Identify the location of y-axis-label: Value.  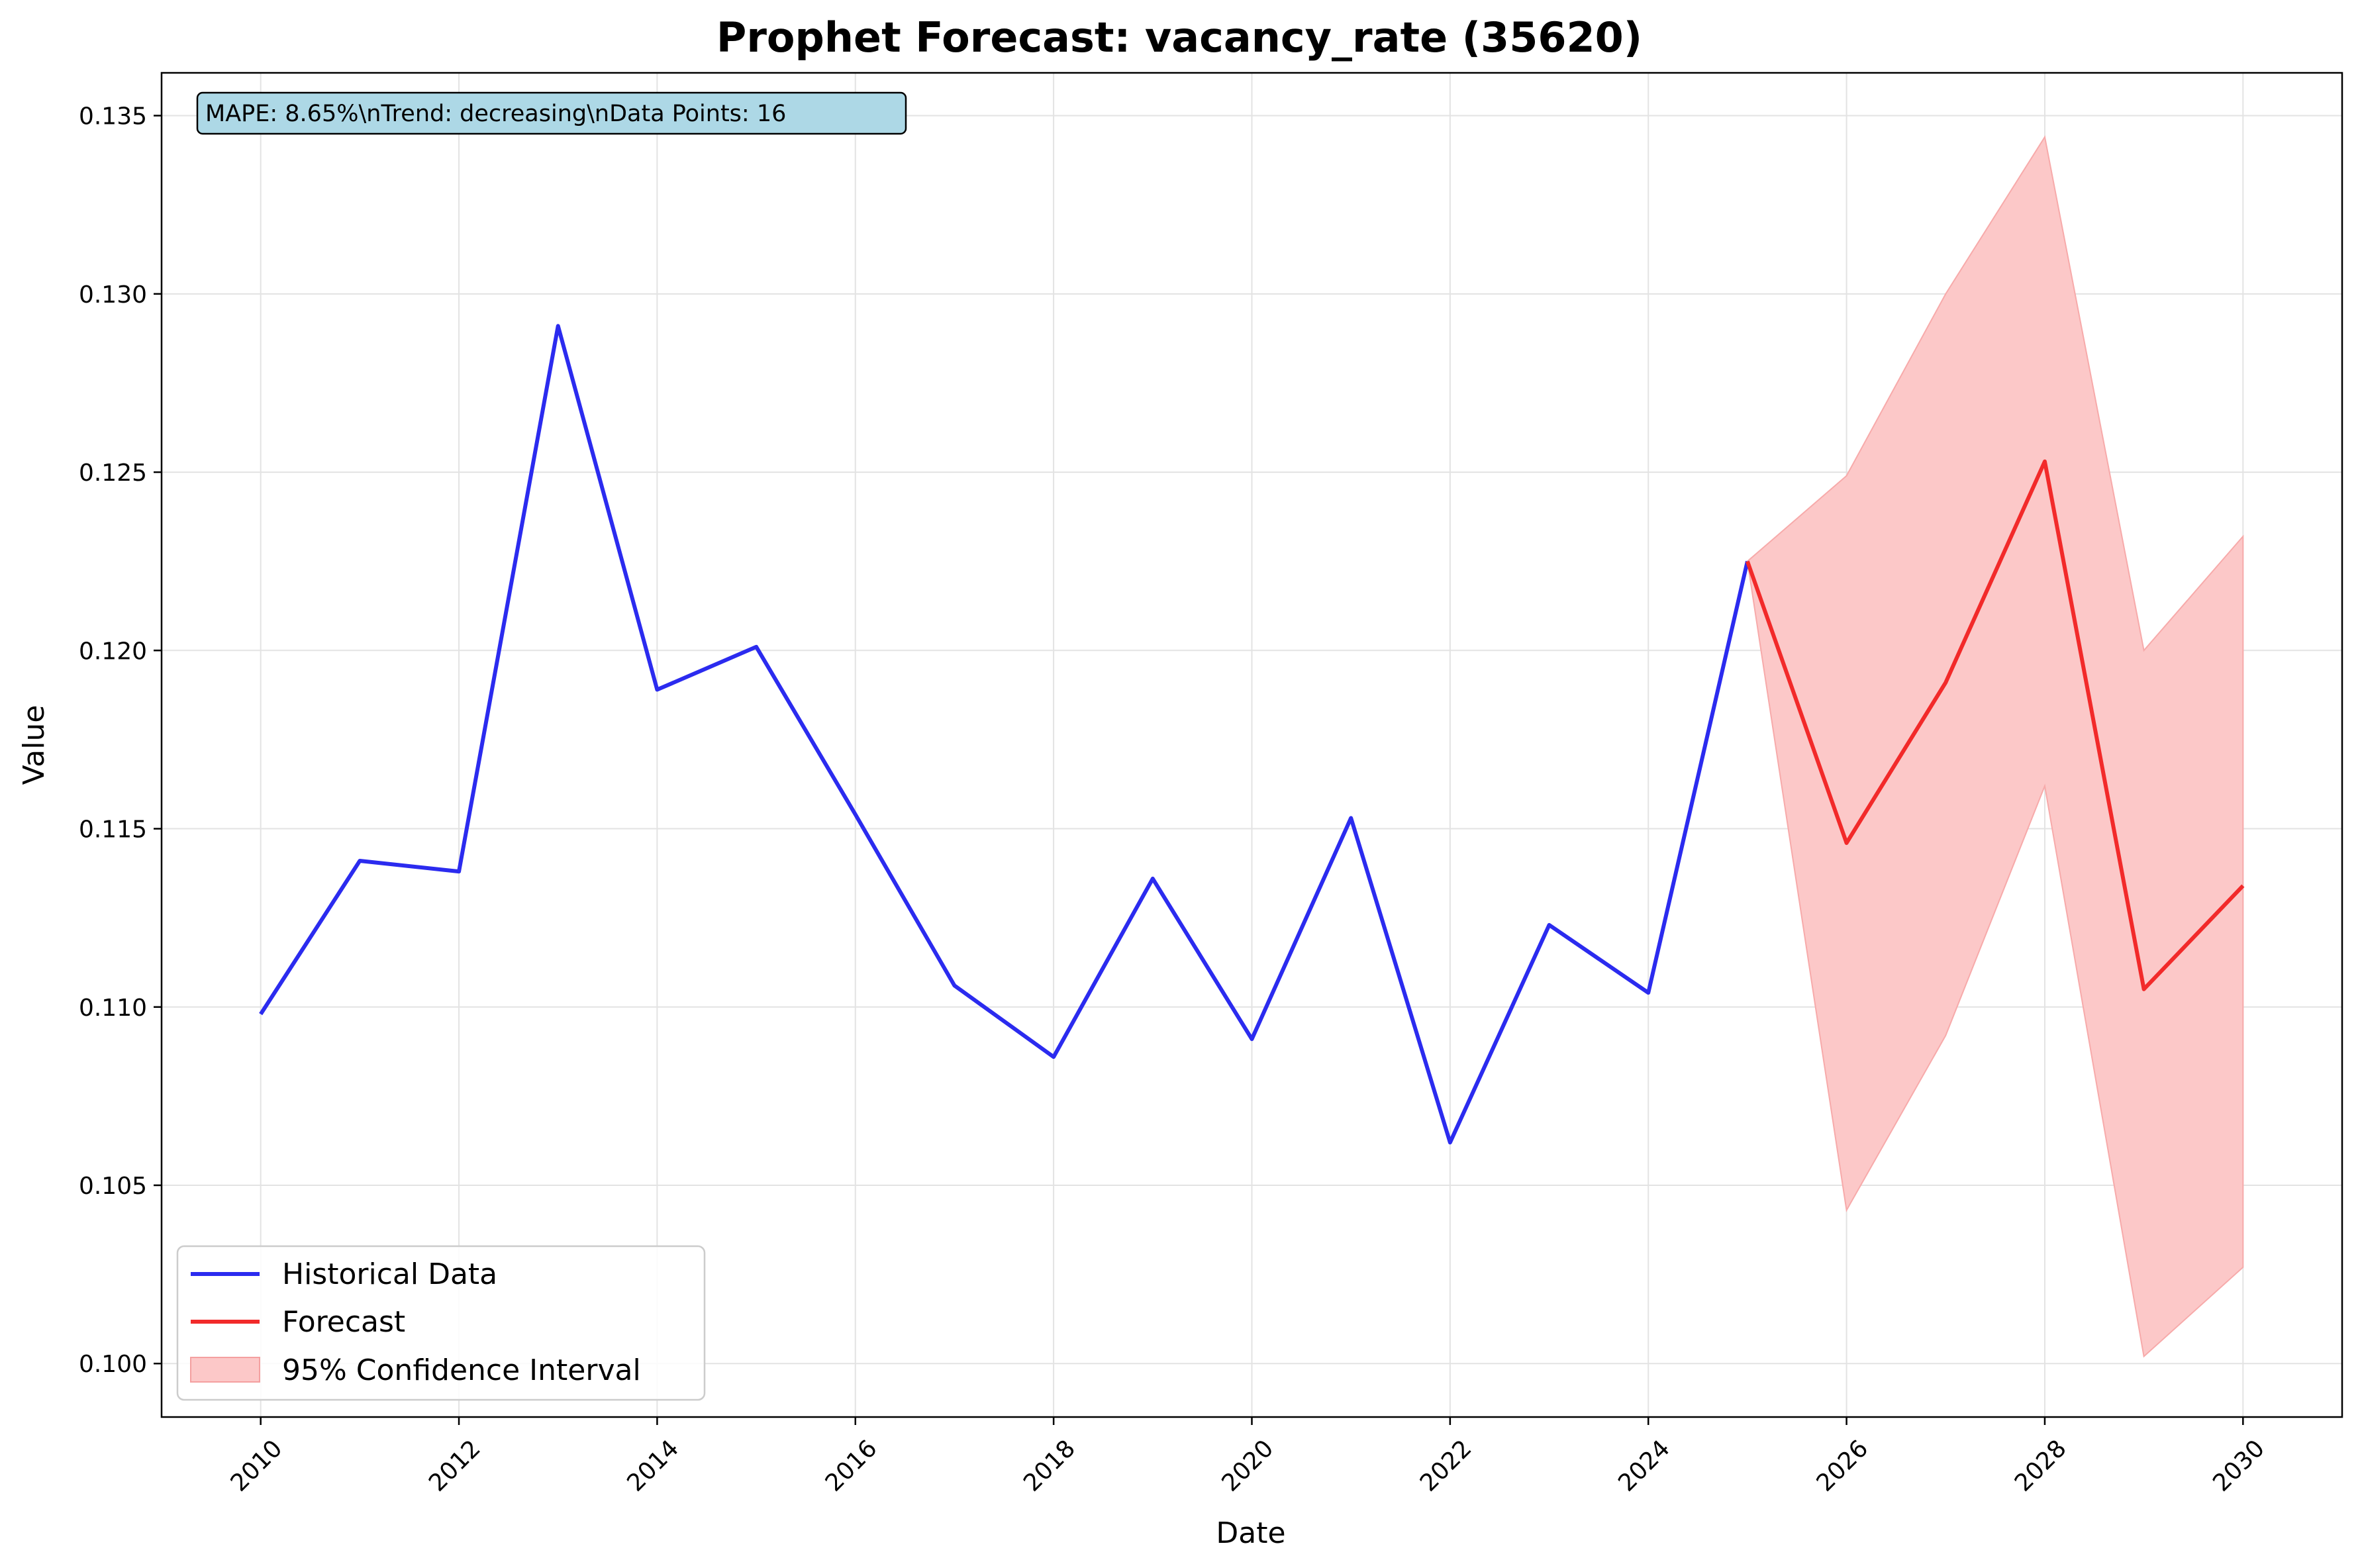
(34, 745).